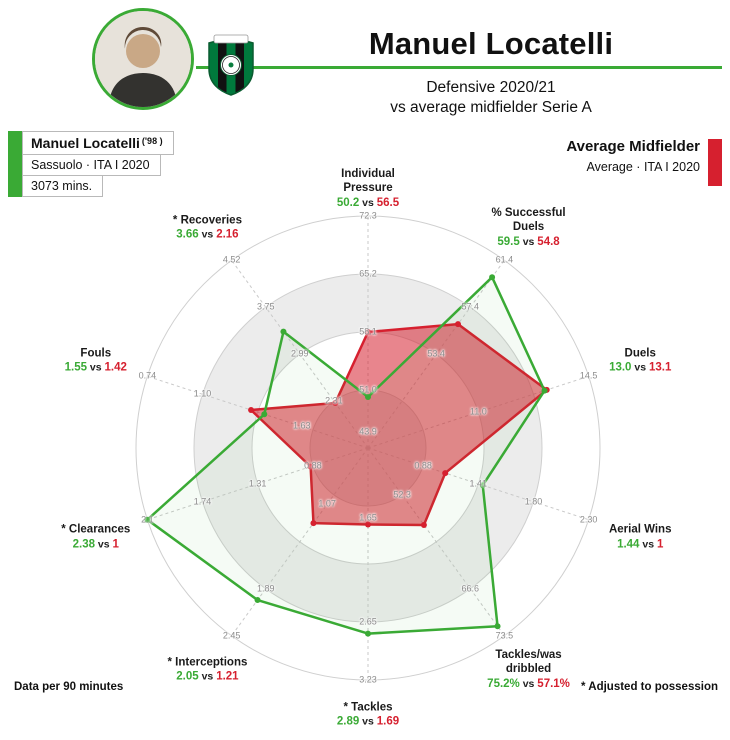 The width and height of the screenshot is (730, 740). Describe the element at coordinates (69, 687) in the screenshot. I see `note-data-per-90: Data per 90 minutes` at that location.